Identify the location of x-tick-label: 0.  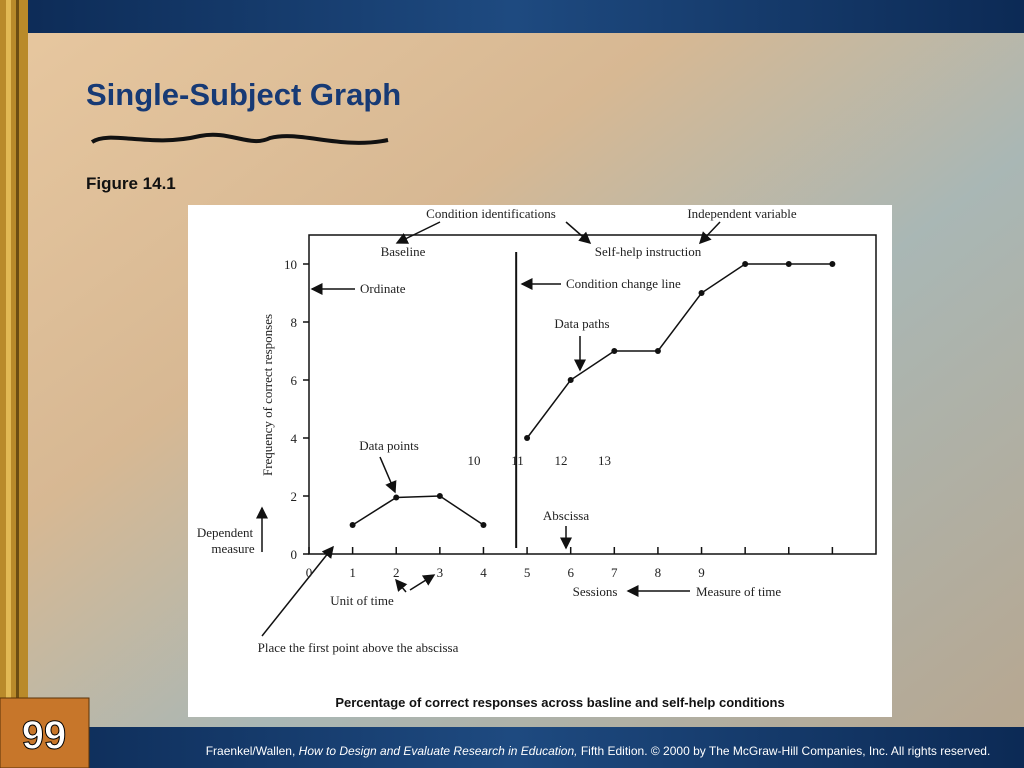
(309, 572).